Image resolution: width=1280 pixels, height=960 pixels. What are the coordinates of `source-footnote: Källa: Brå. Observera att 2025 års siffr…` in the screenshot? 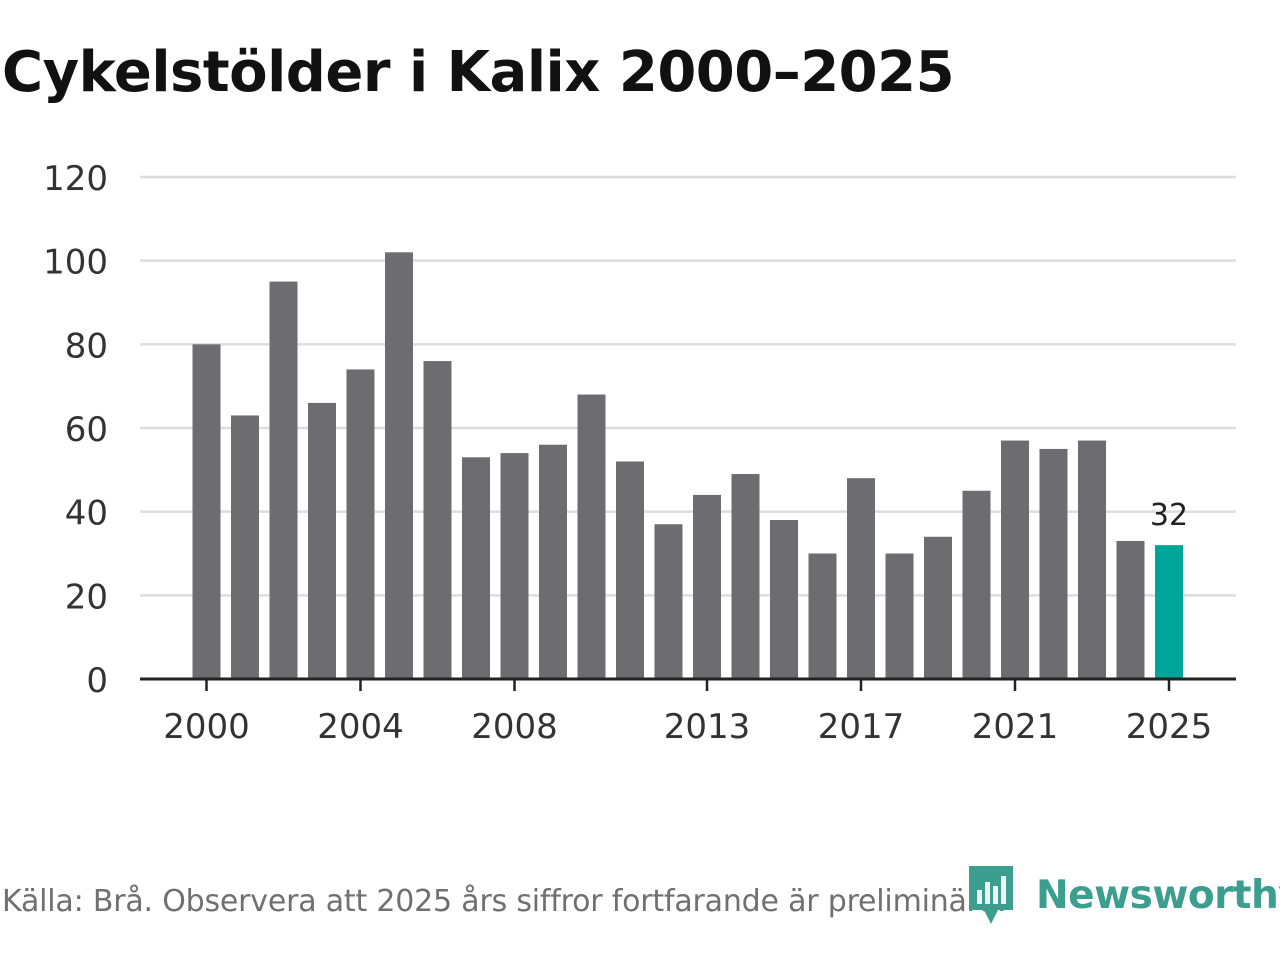 It's located at (504, 901).